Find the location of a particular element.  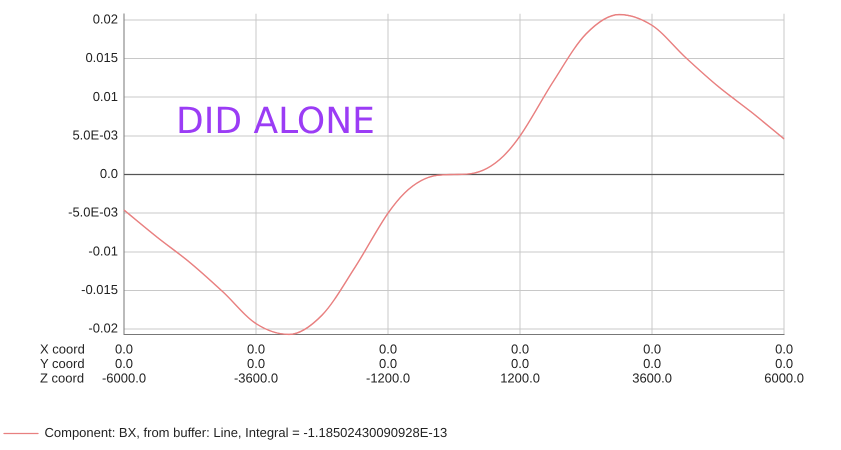

x-tick-label: -1200.0 is located at coordinates (388, 378).